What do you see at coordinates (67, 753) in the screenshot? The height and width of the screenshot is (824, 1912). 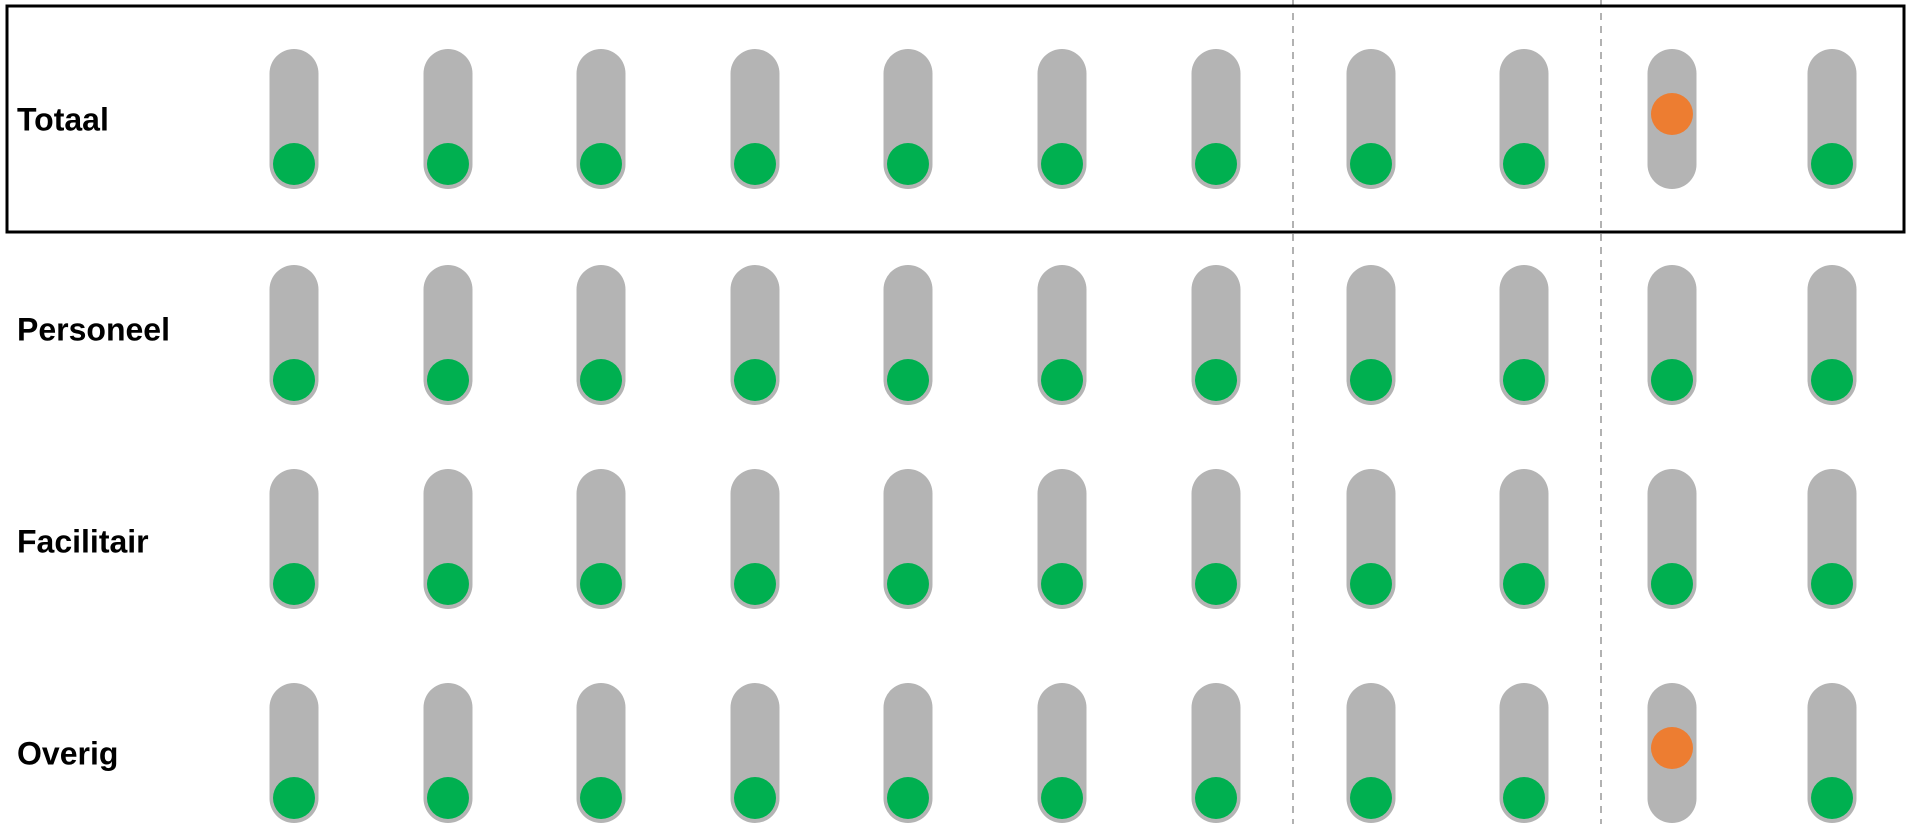 I see `row-label: Overig` at bounding box center [67, 753].